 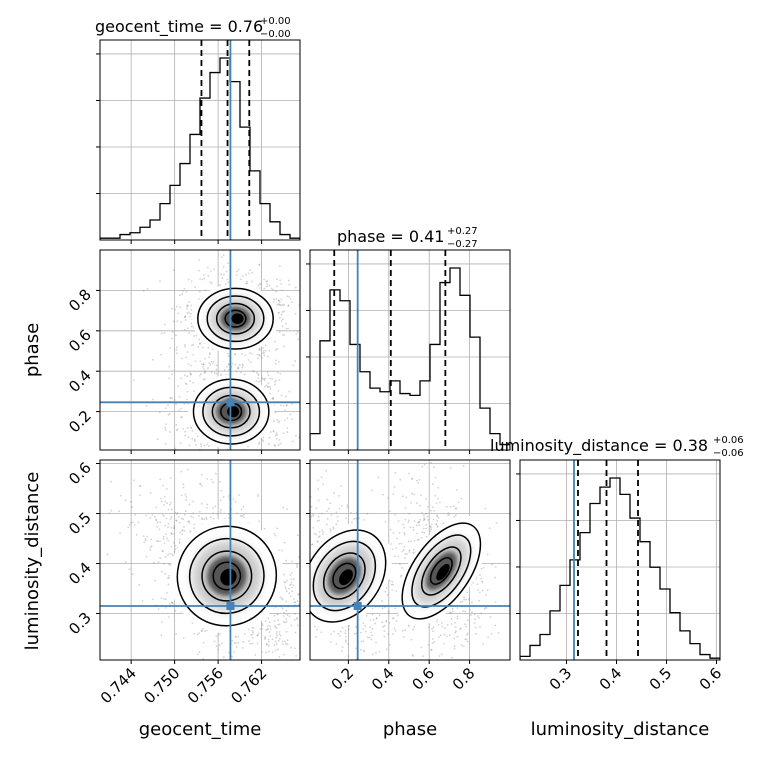 I want to click on contour-line, so click(x=441, y=571).